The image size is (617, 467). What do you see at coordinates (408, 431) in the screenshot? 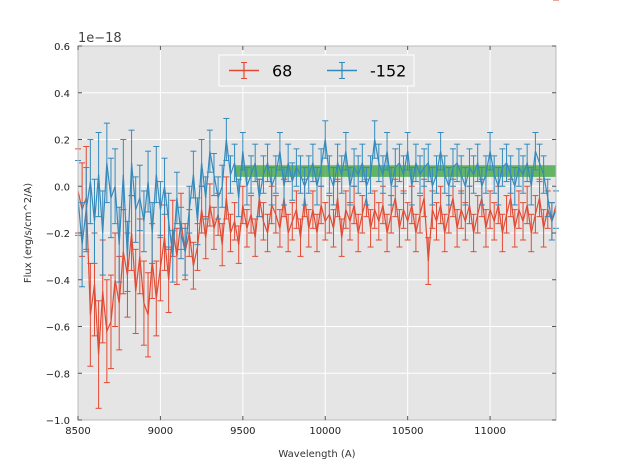
I see `x-tick-label: 10500` at bounding box center [408, 431].